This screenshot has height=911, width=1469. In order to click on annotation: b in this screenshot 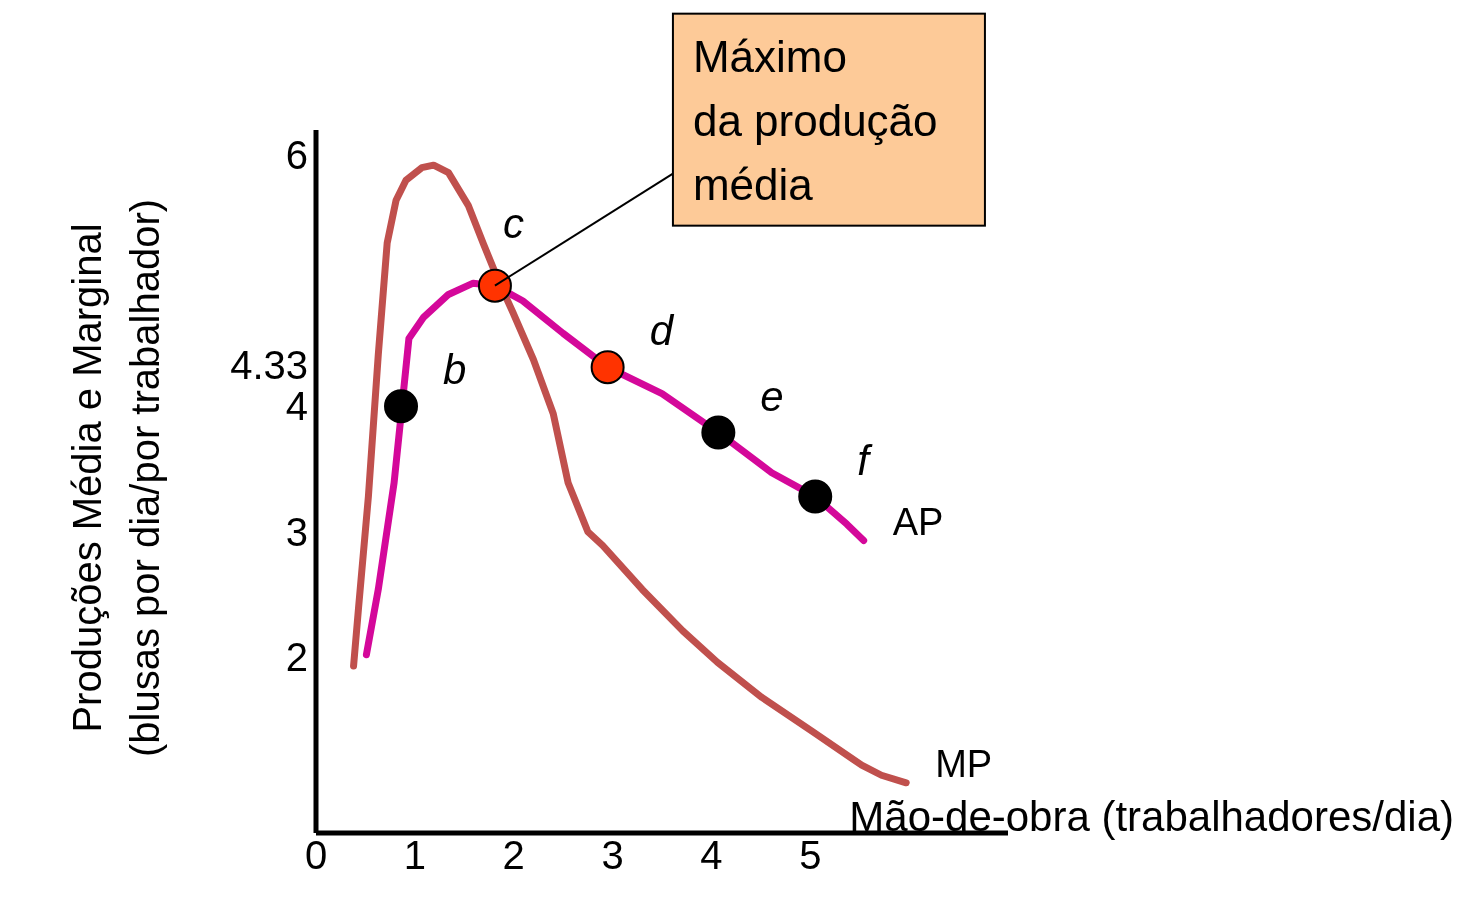, I will do `click(455, 370)`.